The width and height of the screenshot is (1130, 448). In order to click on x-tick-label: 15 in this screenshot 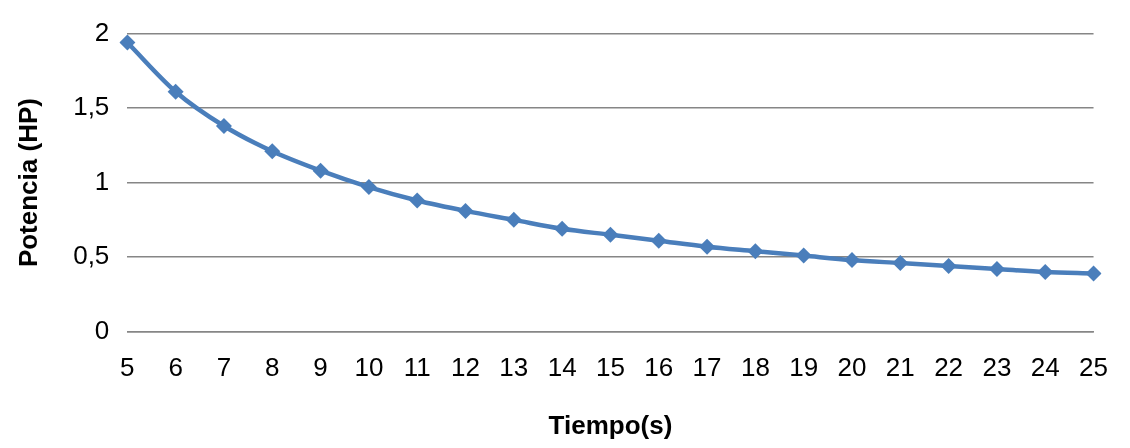, I will do `click(610, 367)`.